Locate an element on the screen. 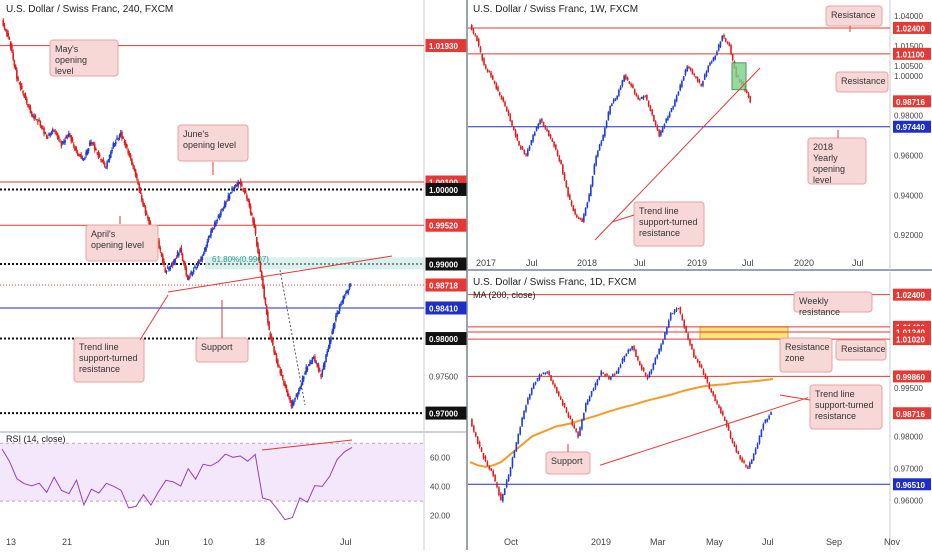  note-daily-resistance-zone-box is located at coordinates (806, 355).